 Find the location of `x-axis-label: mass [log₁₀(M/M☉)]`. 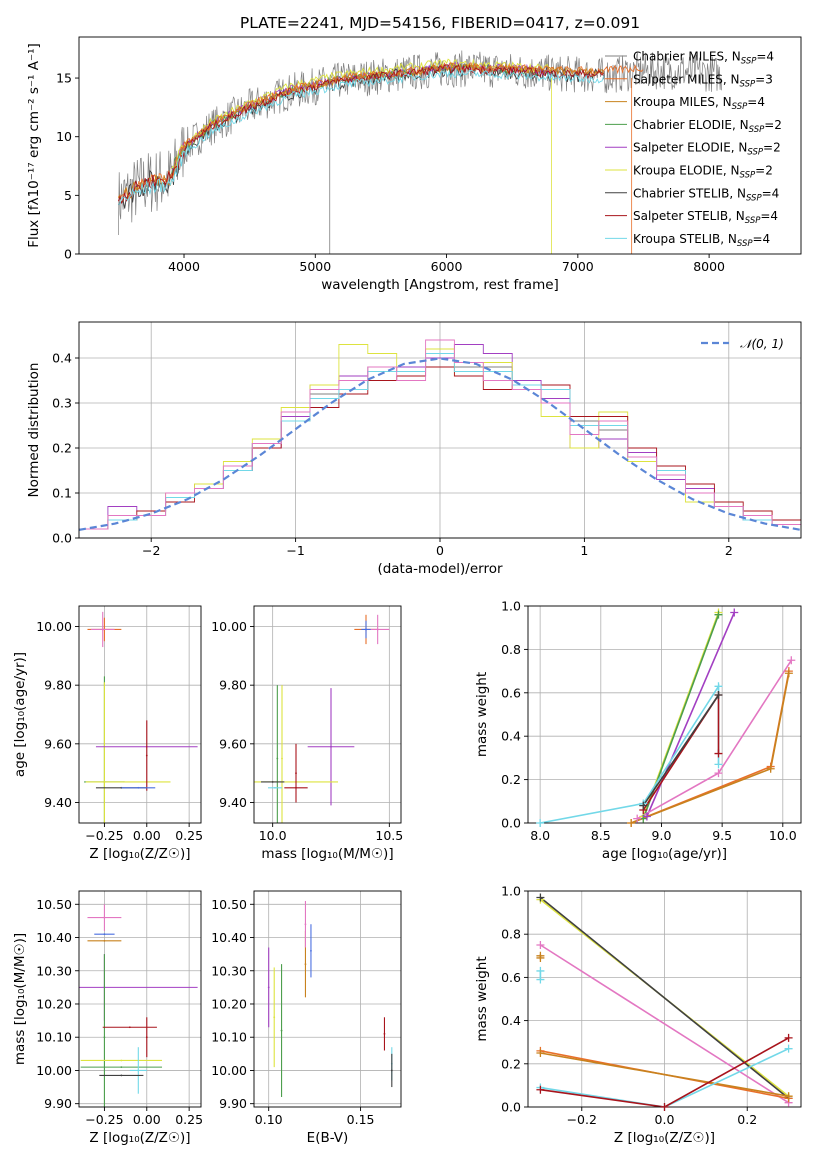

x-axis-label: mass [log₁₀(M/M☉)] is located at coordinates (327, 854).